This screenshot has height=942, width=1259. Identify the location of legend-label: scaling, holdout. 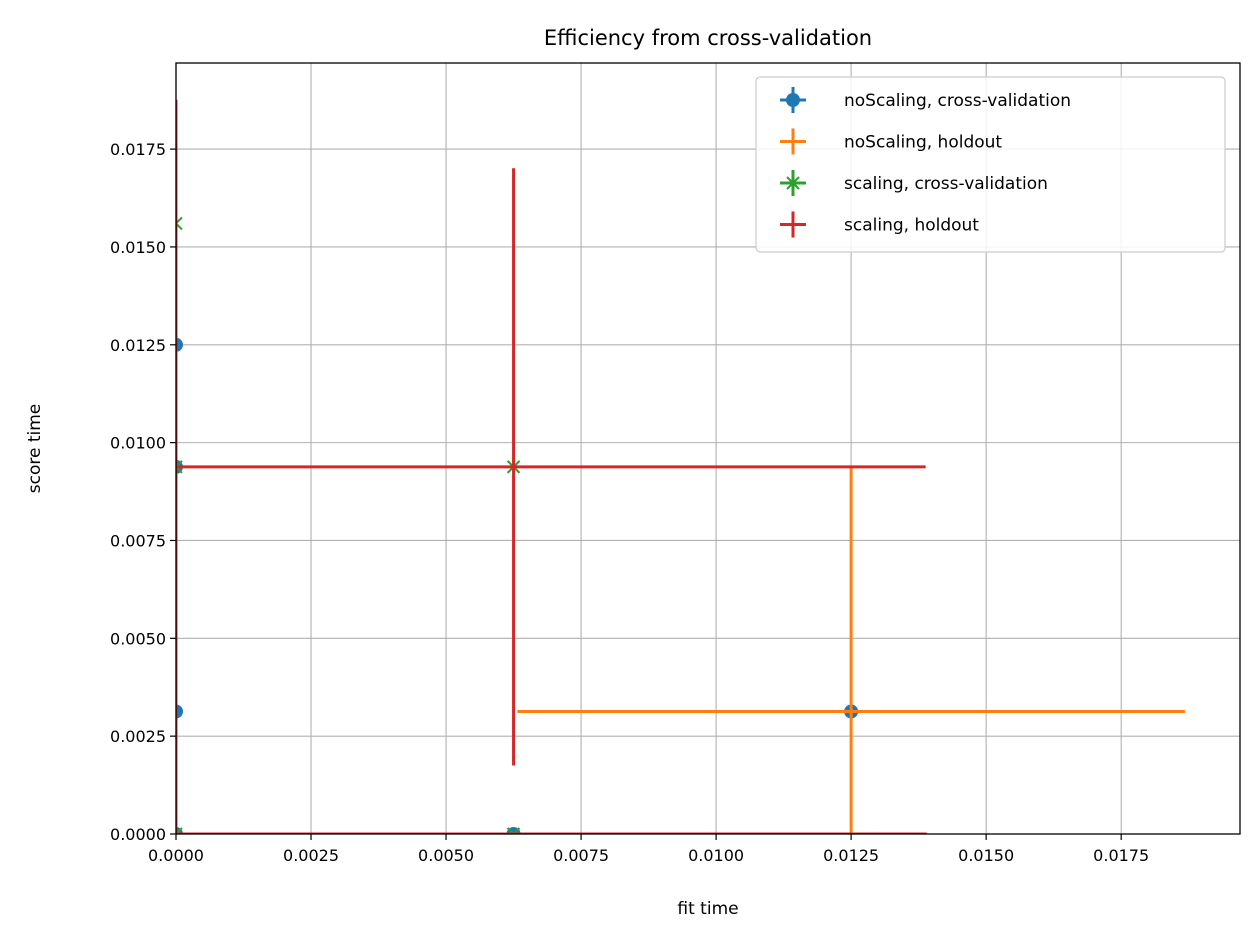
(911, 226).